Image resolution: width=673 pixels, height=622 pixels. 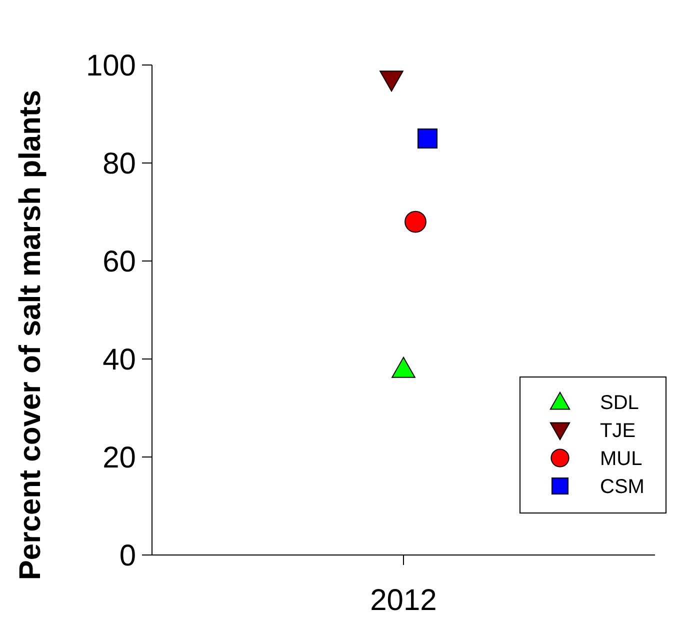 I want to click on legend-label: MUL, so click(x=621, y=459).